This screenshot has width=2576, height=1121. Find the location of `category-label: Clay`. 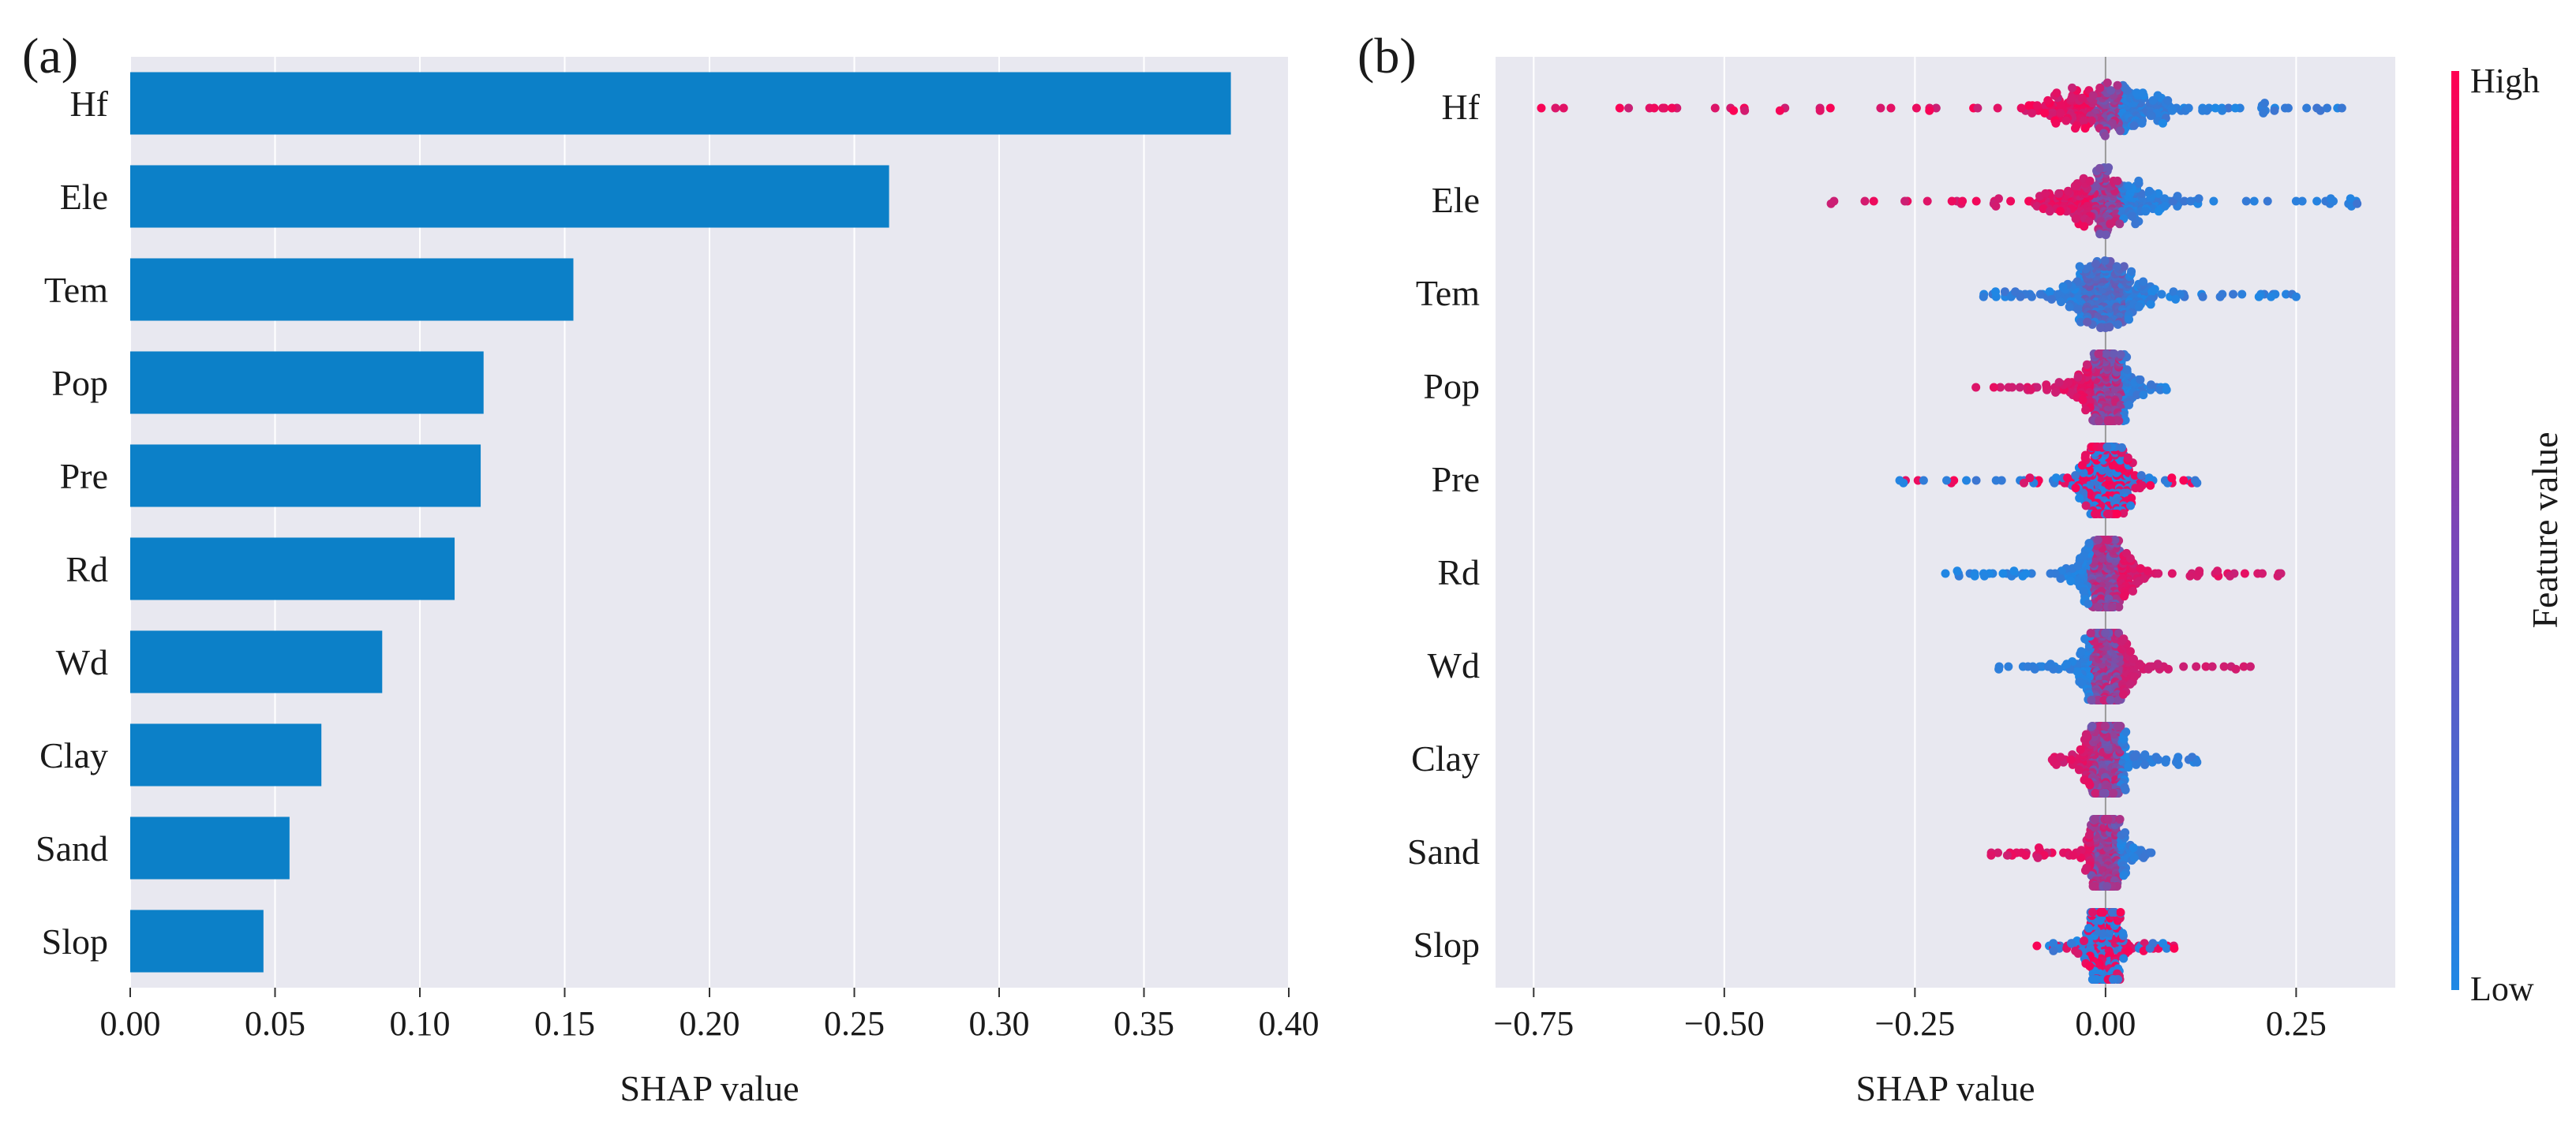

category-label: Clay is located at coordinates (73, 755).